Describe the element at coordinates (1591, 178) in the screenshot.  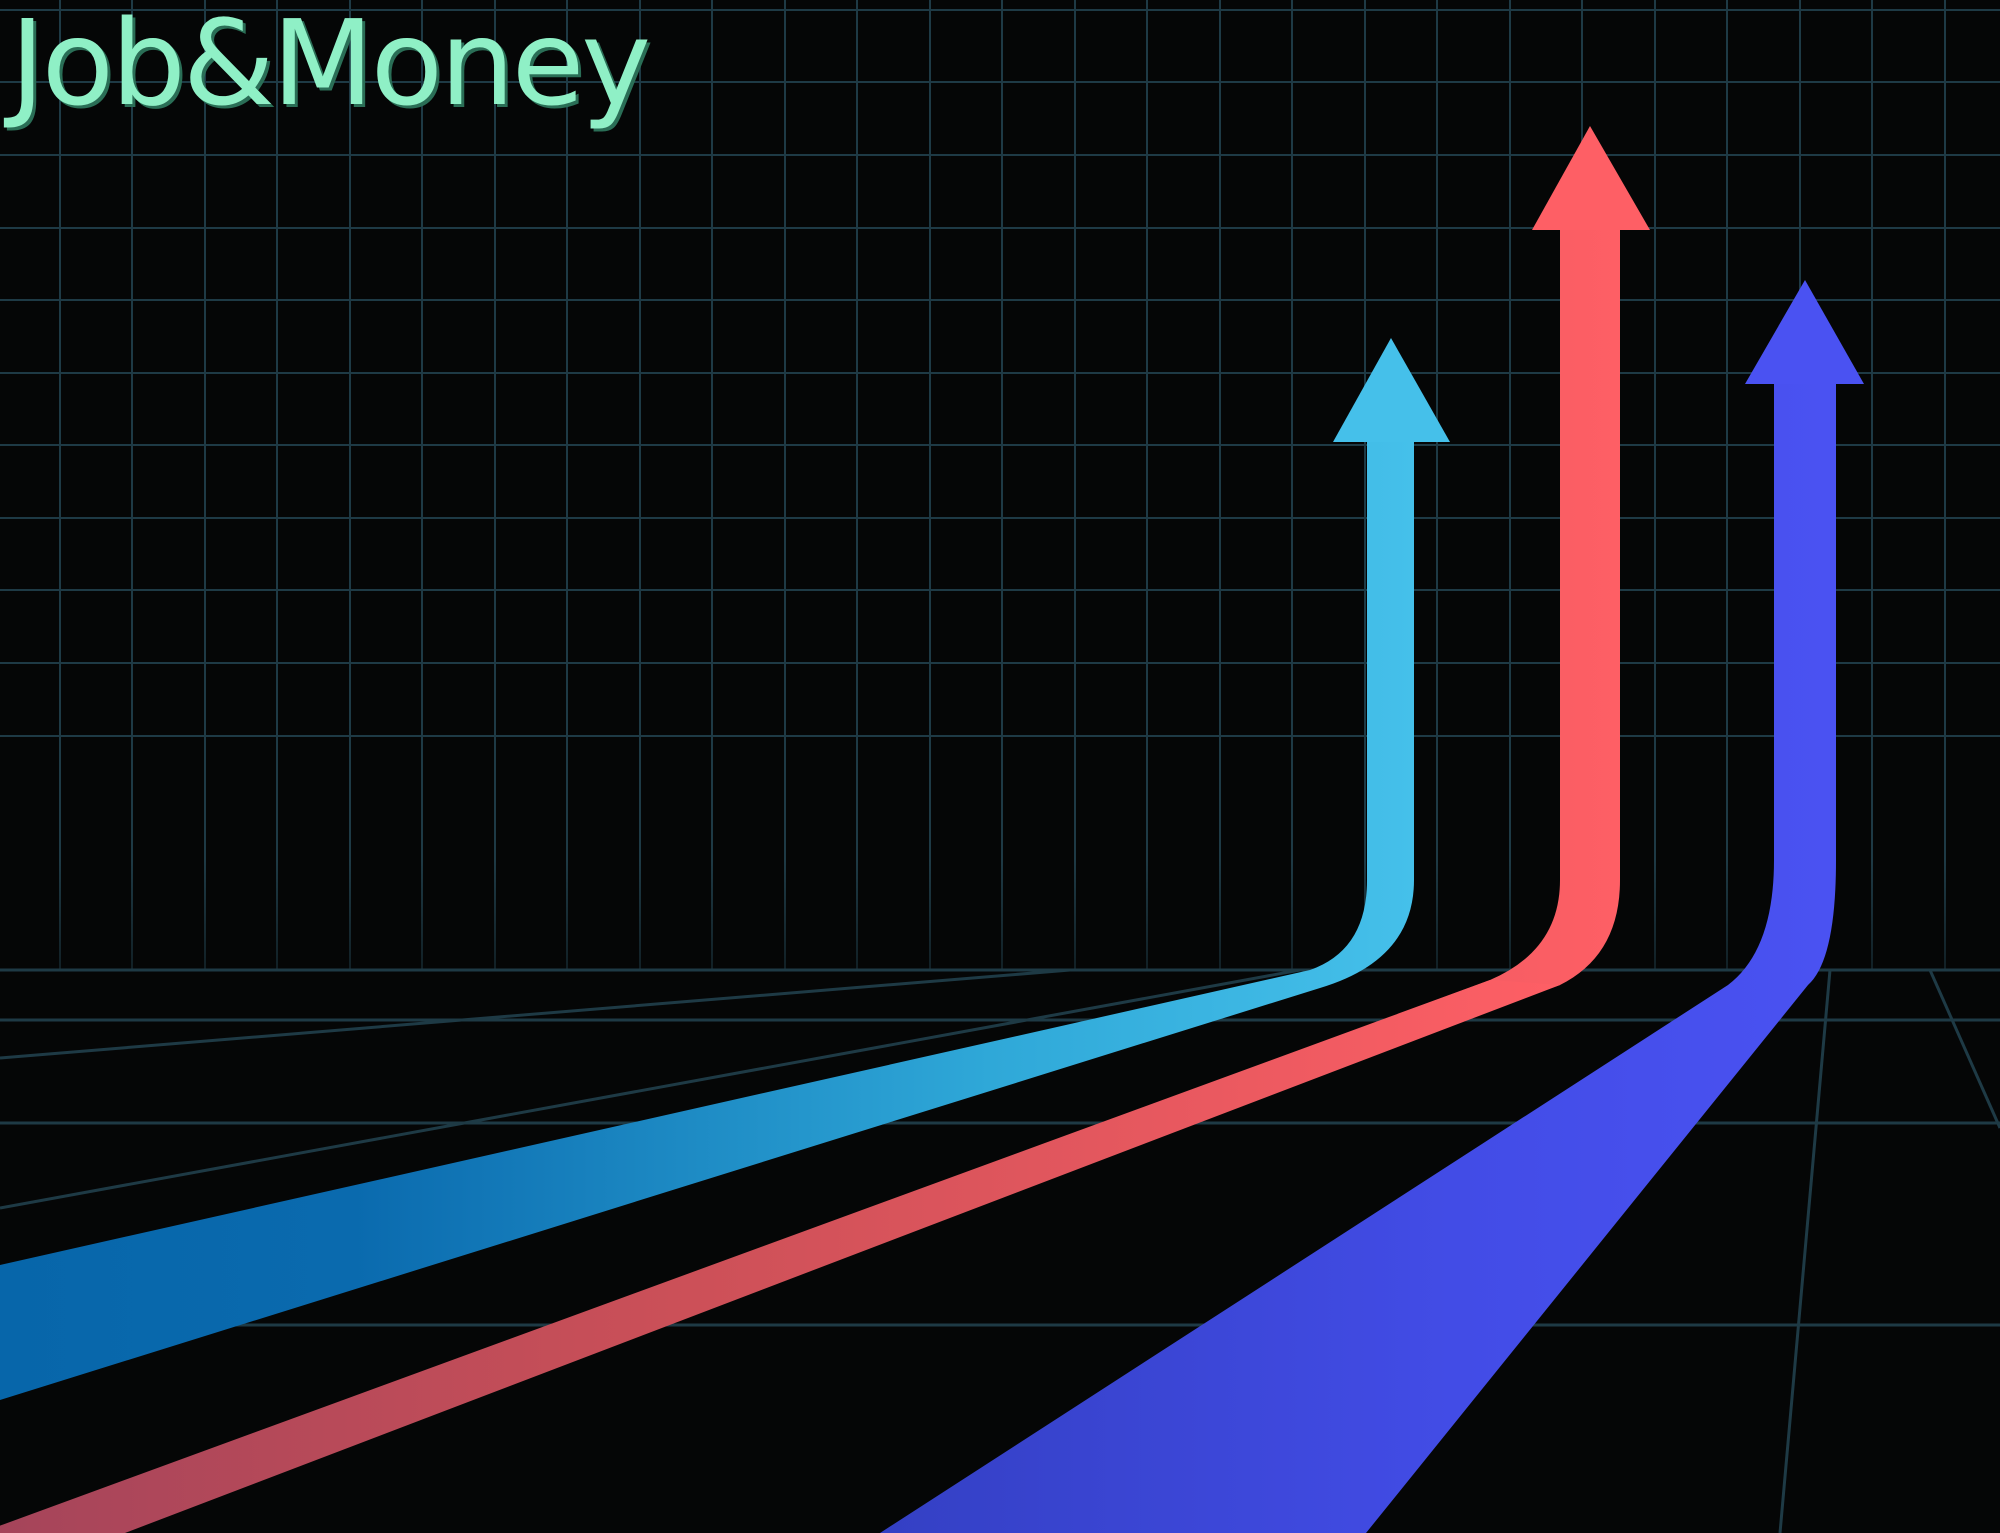
I see `red-arrow-head` at that location.